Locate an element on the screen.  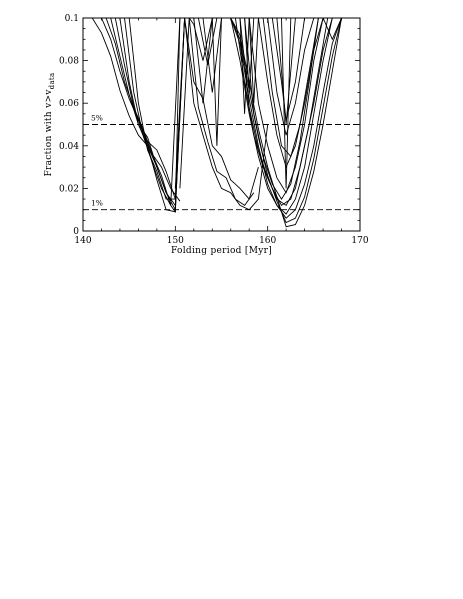
y-axis-label: Fraction with v>vdata is located at coordinates (50, 124).